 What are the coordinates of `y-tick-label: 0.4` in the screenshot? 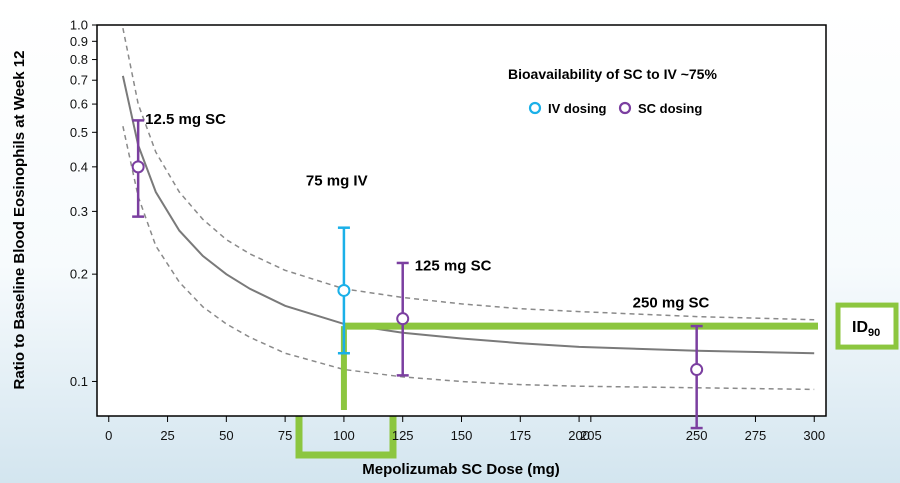 It's located at (79, 166).